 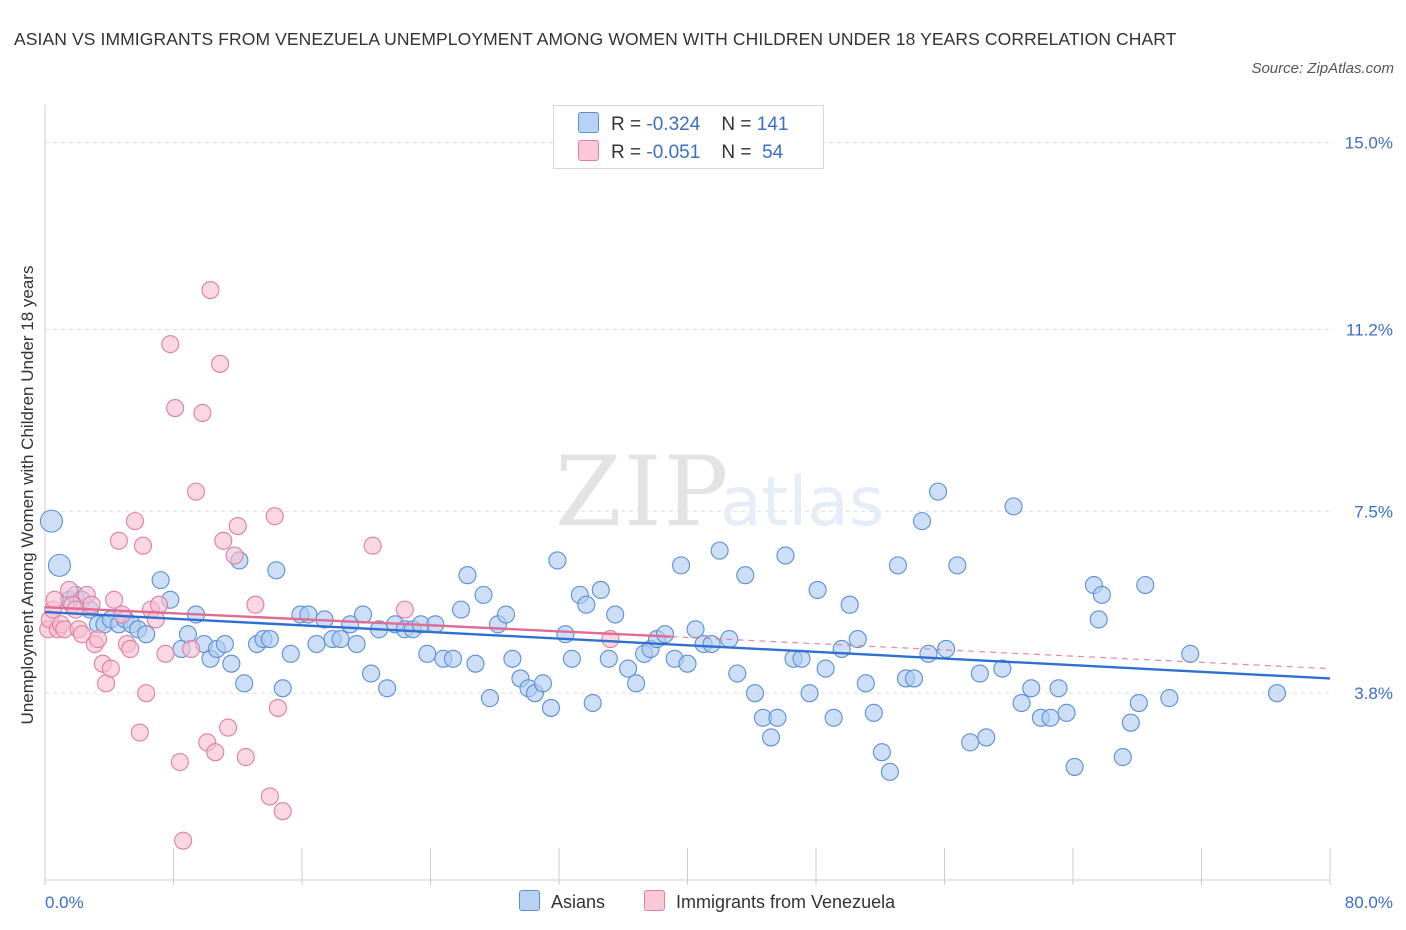 I want to click on legend-row-venezuela: R = -0.051 N = 54, so click(x=680, y=152).